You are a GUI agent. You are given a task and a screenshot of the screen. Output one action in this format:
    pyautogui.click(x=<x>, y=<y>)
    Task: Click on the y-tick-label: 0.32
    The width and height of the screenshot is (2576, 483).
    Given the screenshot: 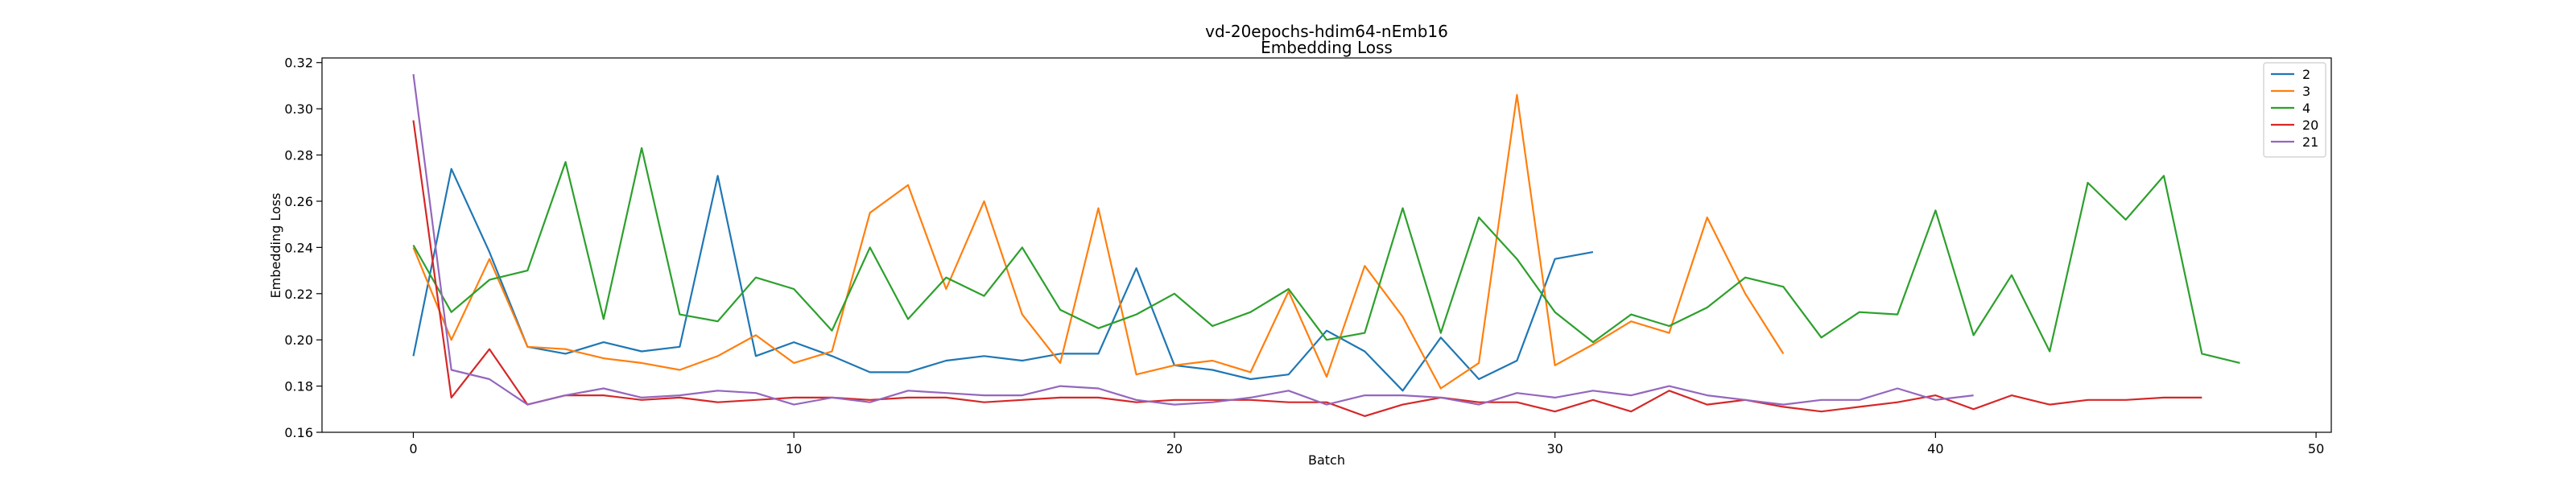 What is the action you would take?
    pyautogui.click(x=298, y=63)
    